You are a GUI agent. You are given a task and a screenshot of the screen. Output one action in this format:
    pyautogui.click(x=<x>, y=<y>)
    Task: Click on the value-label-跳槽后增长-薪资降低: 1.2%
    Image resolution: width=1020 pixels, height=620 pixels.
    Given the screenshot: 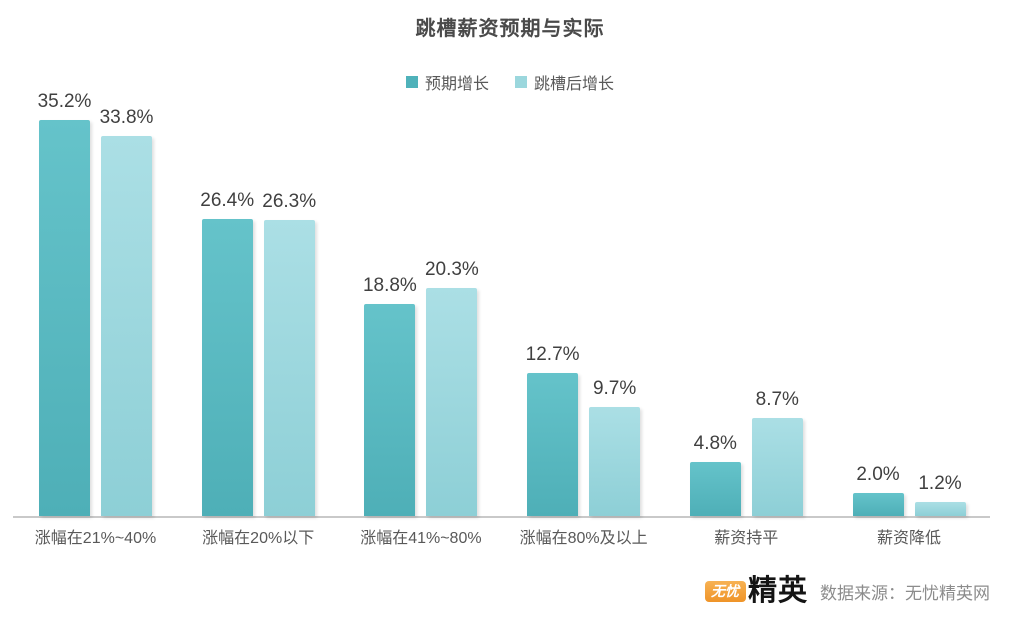 What is the action you would take?
    pyautogui.click(x=940, y=483)
    